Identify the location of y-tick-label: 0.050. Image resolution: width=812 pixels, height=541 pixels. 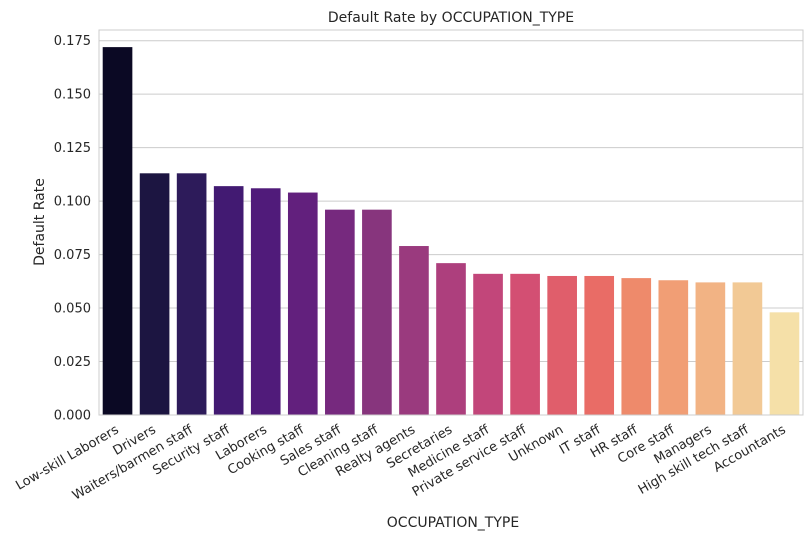
(72, 309).